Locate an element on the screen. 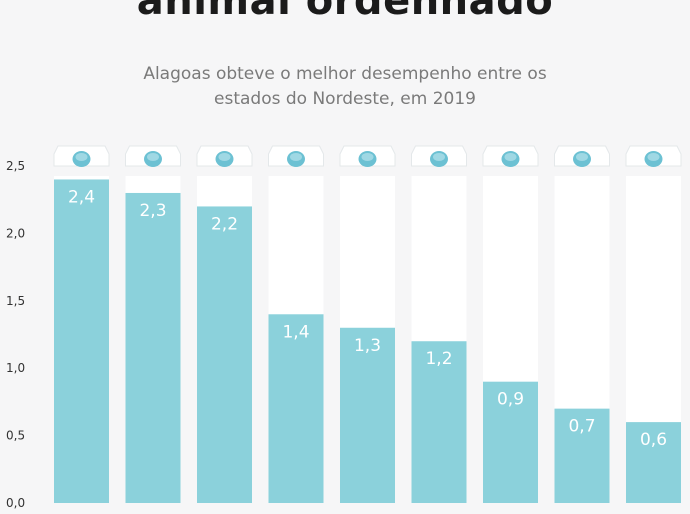 This screenshot has width=690, height=514. bar-value-label: 2,4 is located at coordinates (81, 197).